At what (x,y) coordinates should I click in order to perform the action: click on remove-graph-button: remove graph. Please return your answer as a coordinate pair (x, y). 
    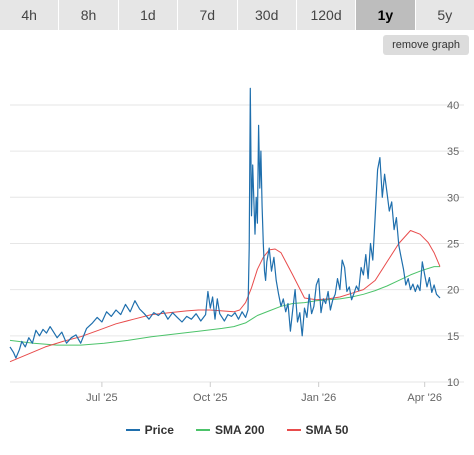
    Looking at the image, I should click on (426, 45).